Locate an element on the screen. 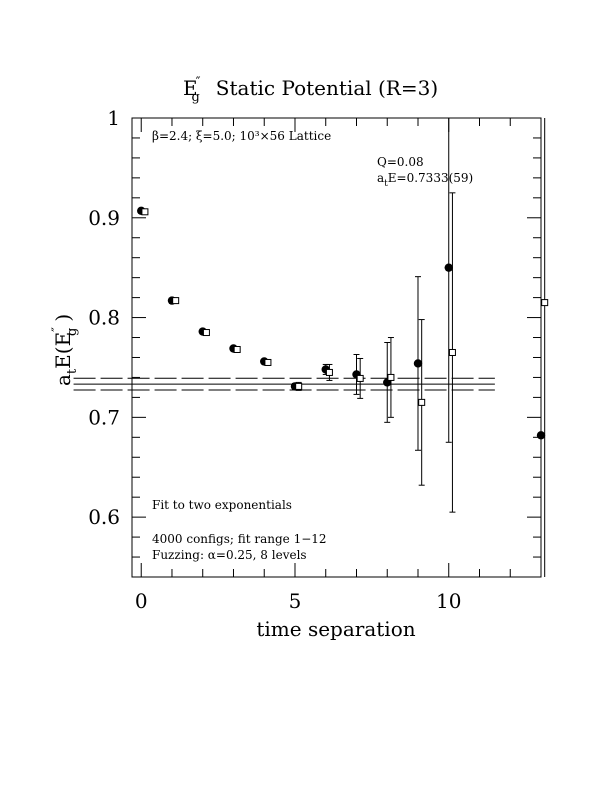 This screenshot has height=792, width=612. chart-title: E″ g Static Potential (R=3) is located at coordinates (310, 90).